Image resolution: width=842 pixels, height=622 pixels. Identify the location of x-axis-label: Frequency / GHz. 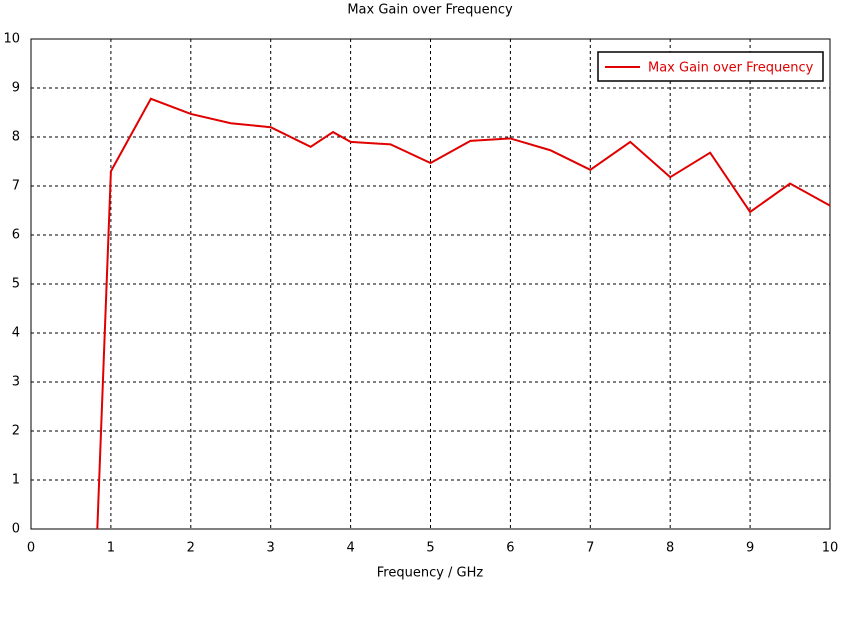
(430, 573).